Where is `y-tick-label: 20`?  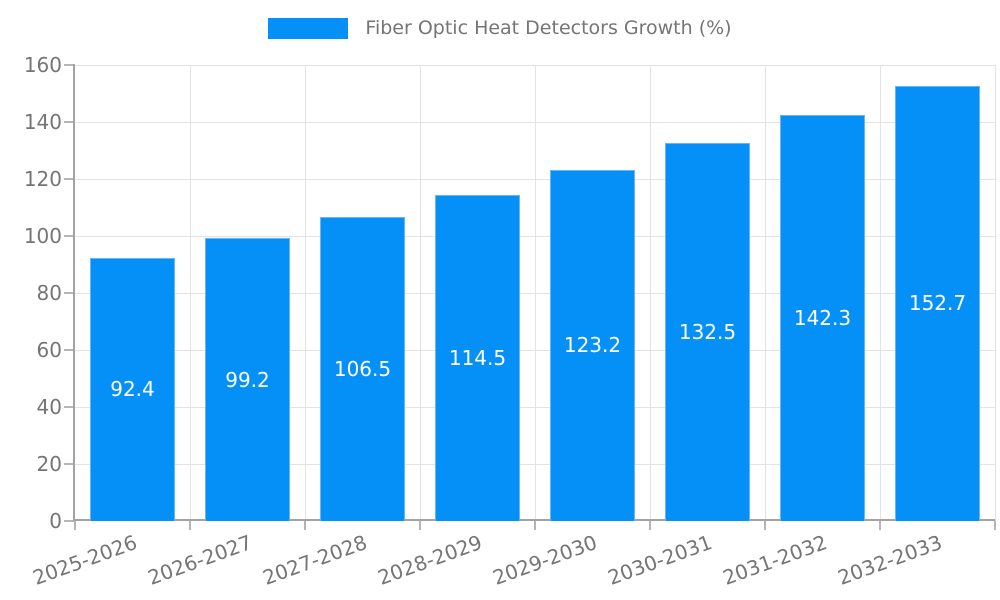
y-tick-label: 20 is located at coordinates (49, 464).